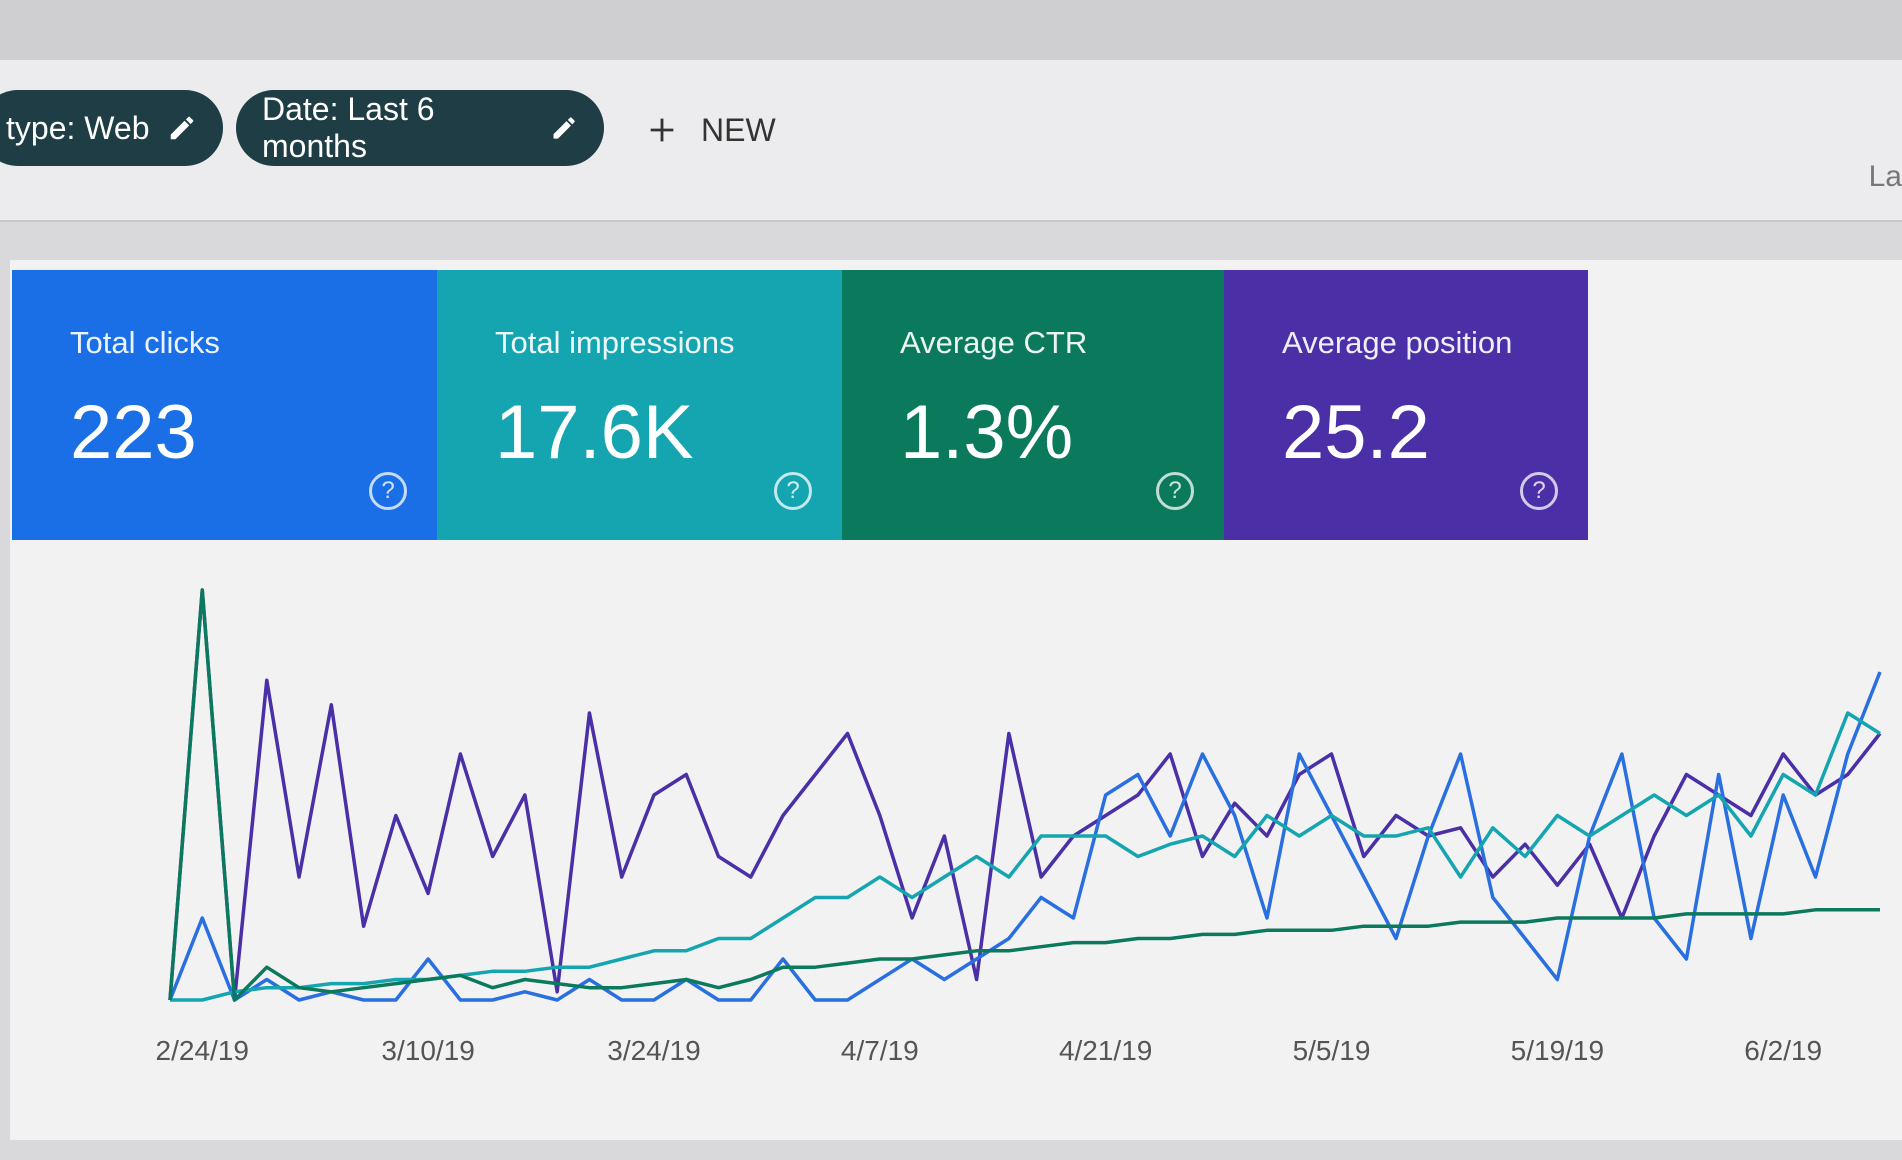  I want to click on card-value: 25.2, so click(1356, 432).